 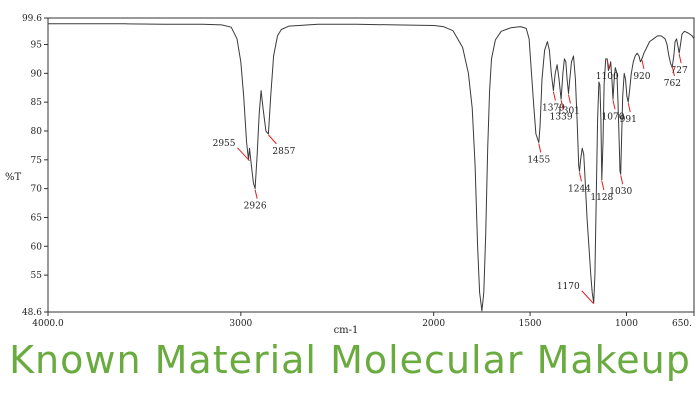 What do you see at coordinates (37, 276) in the screenshot?
I see `y-tick-label: 55` at bounding box center [37, 276].